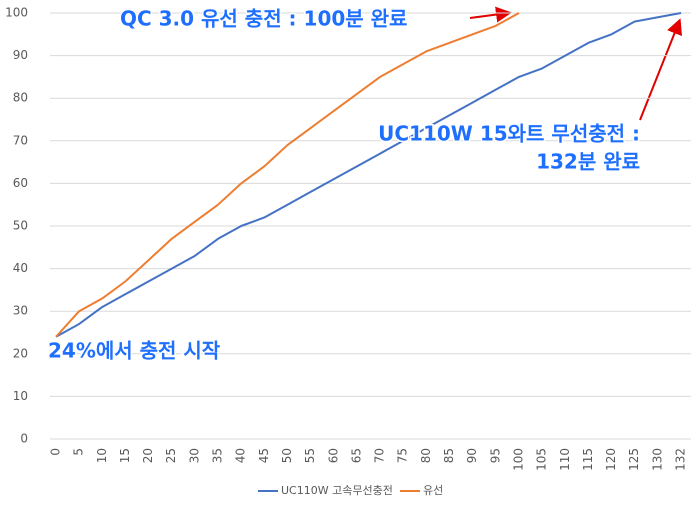  What do you see at coordinates (20, 98) in the screenshot?
I see `y-tick-label: 80` at bounding box center [20, 98].